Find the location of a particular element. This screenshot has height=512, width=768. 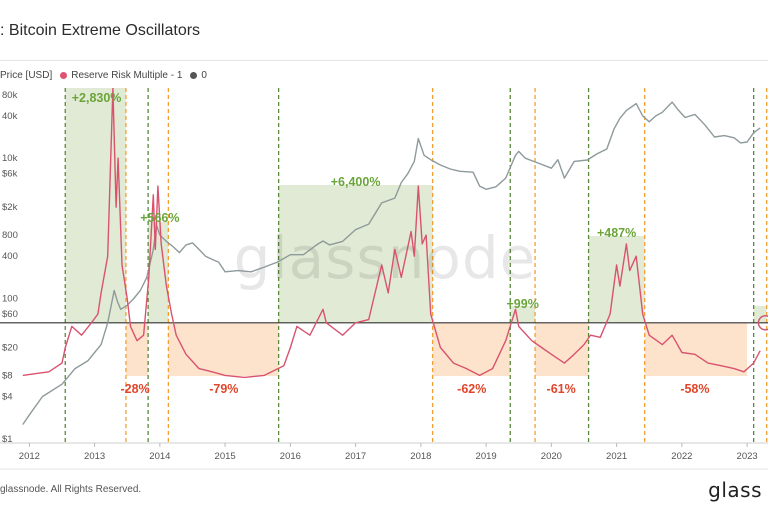

x-tick-label: 2022 is located at coordinates (681, 456).